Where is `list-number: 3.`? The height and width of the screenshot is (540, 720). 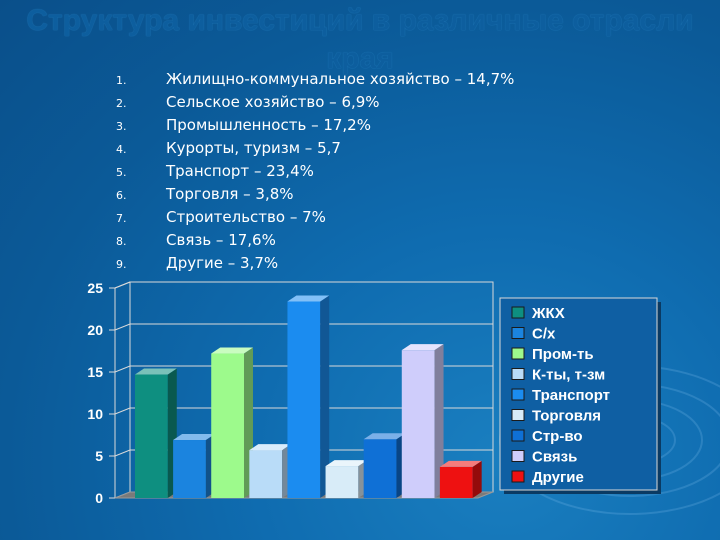
list-number: 3. is located at coordinates (121, 126).